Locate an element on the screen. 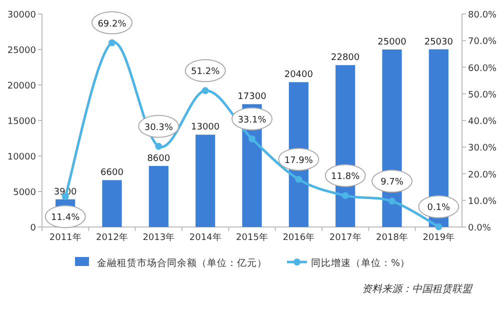 This screenshot has width=499, height=325. text: 资料来源：中国租赁联盟 is located at coordinates (417, 289).